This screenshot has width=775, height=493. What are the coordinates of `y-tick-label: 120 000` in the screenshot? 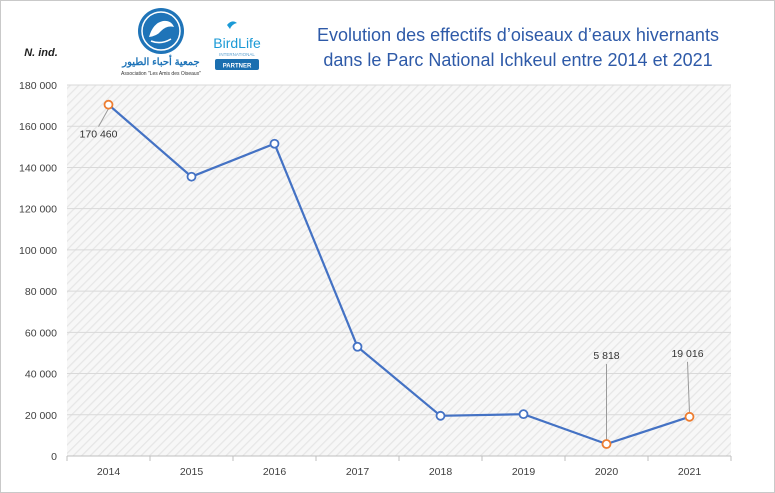 It's located at (38, 210).